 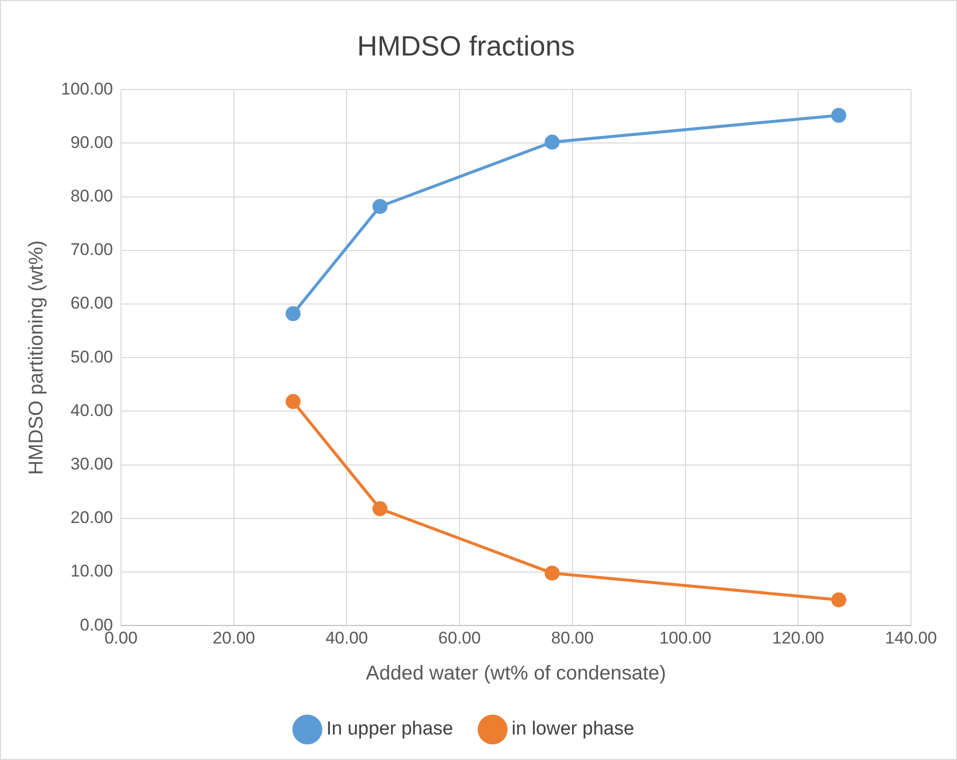 What do you see at coordinates (798, 638) in the screenshot?
I see `x-tick-label: 120.00` at bounding box center [798, 638].